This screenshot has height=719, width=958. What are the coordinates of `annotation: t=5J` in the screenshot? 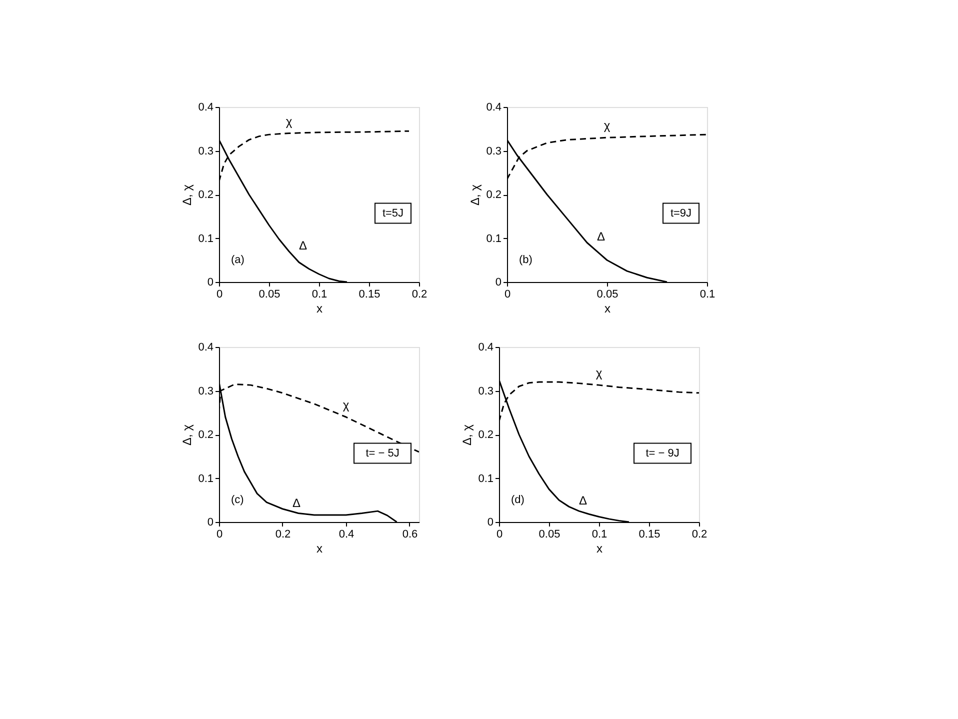 It's located at (393, 213).